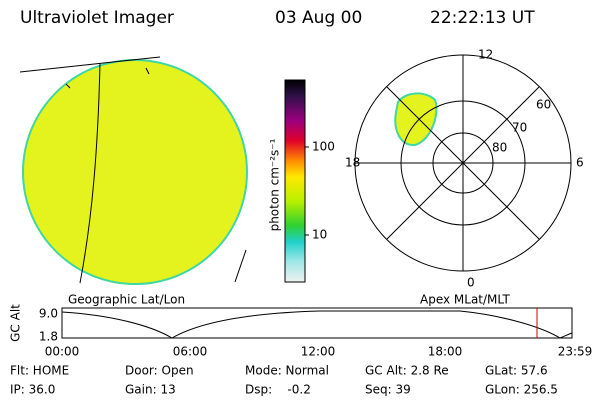 This screenshot has height=400, width=600. I want to click on time-label: 06:00, so click(190, 352).